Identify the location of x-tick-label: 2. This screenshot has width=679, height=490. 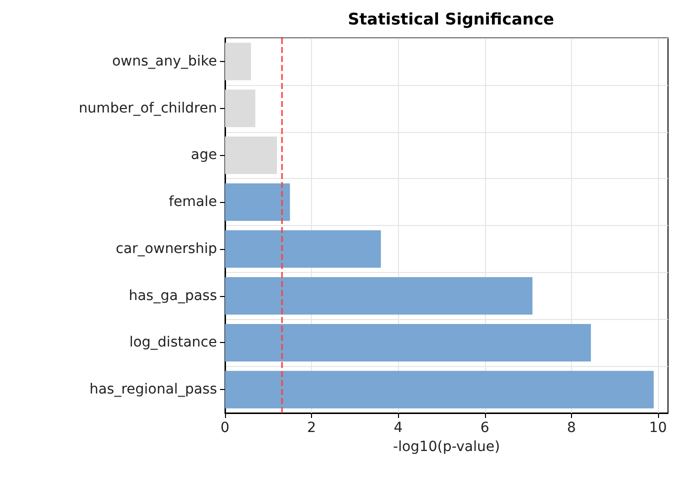
(311, 428).